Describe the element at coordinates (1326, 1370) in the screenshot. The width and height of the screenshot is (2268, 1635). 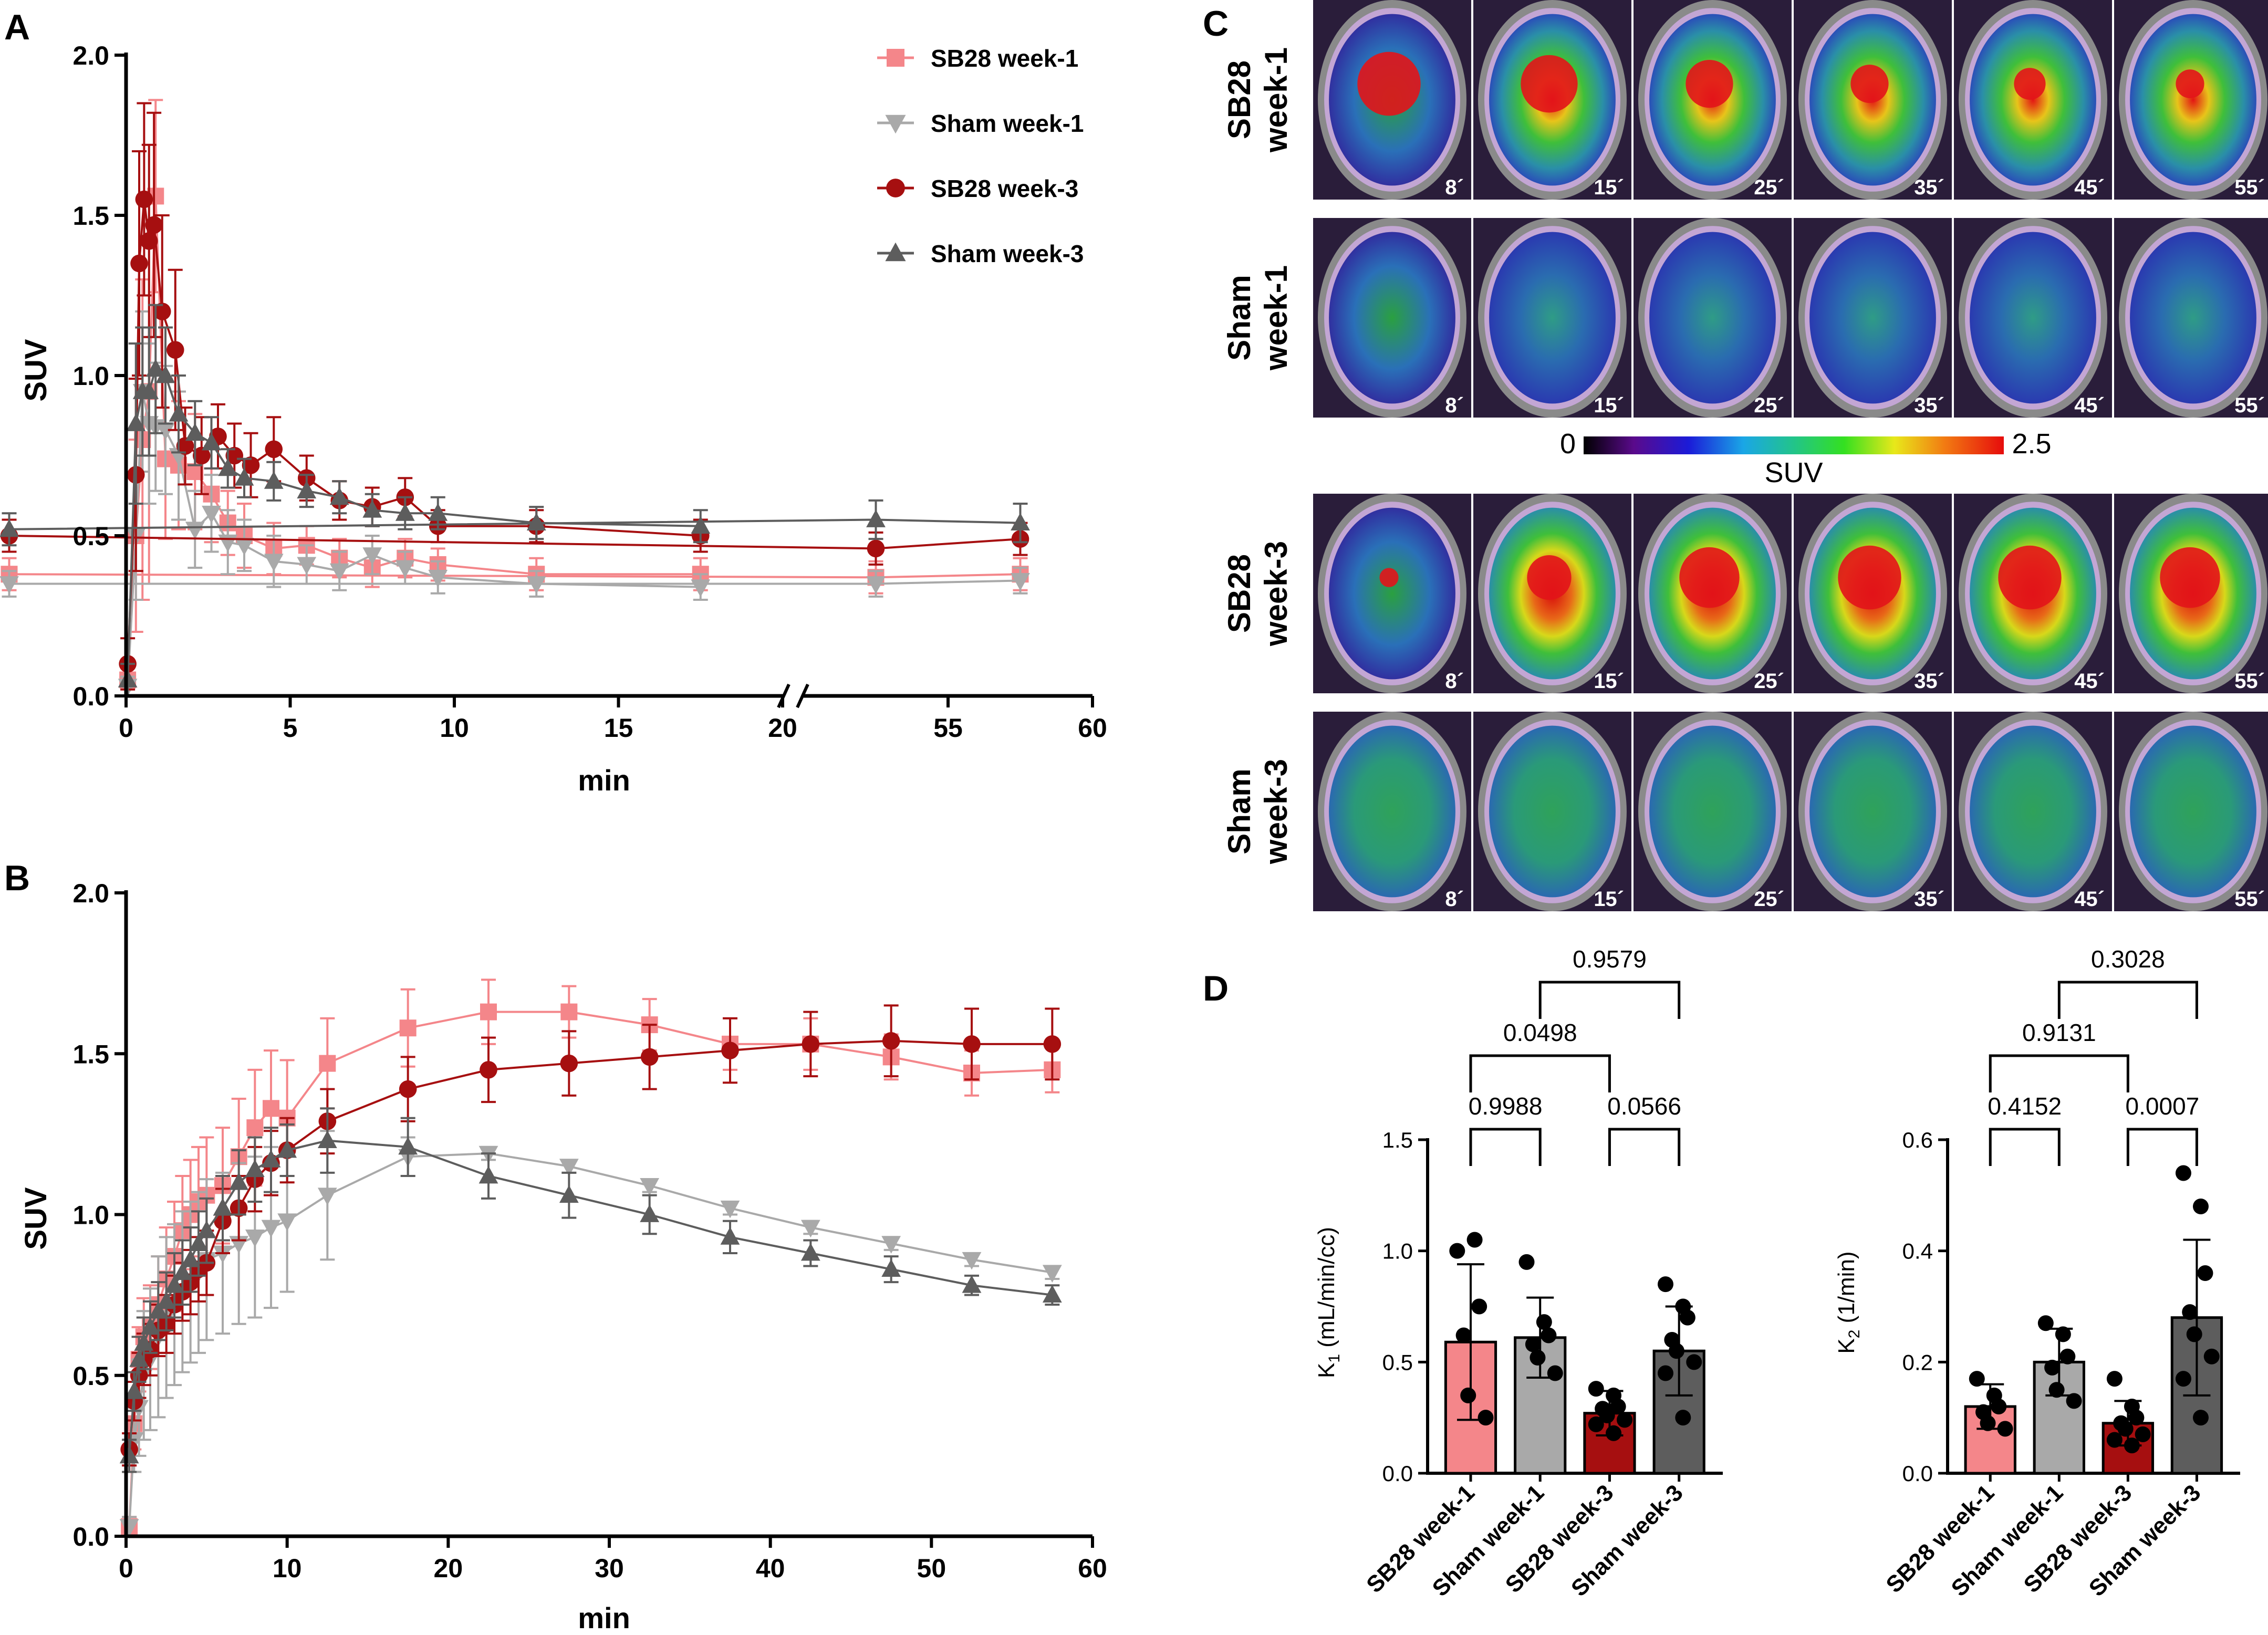
I see `k1-ylabel-main: K` at that location.